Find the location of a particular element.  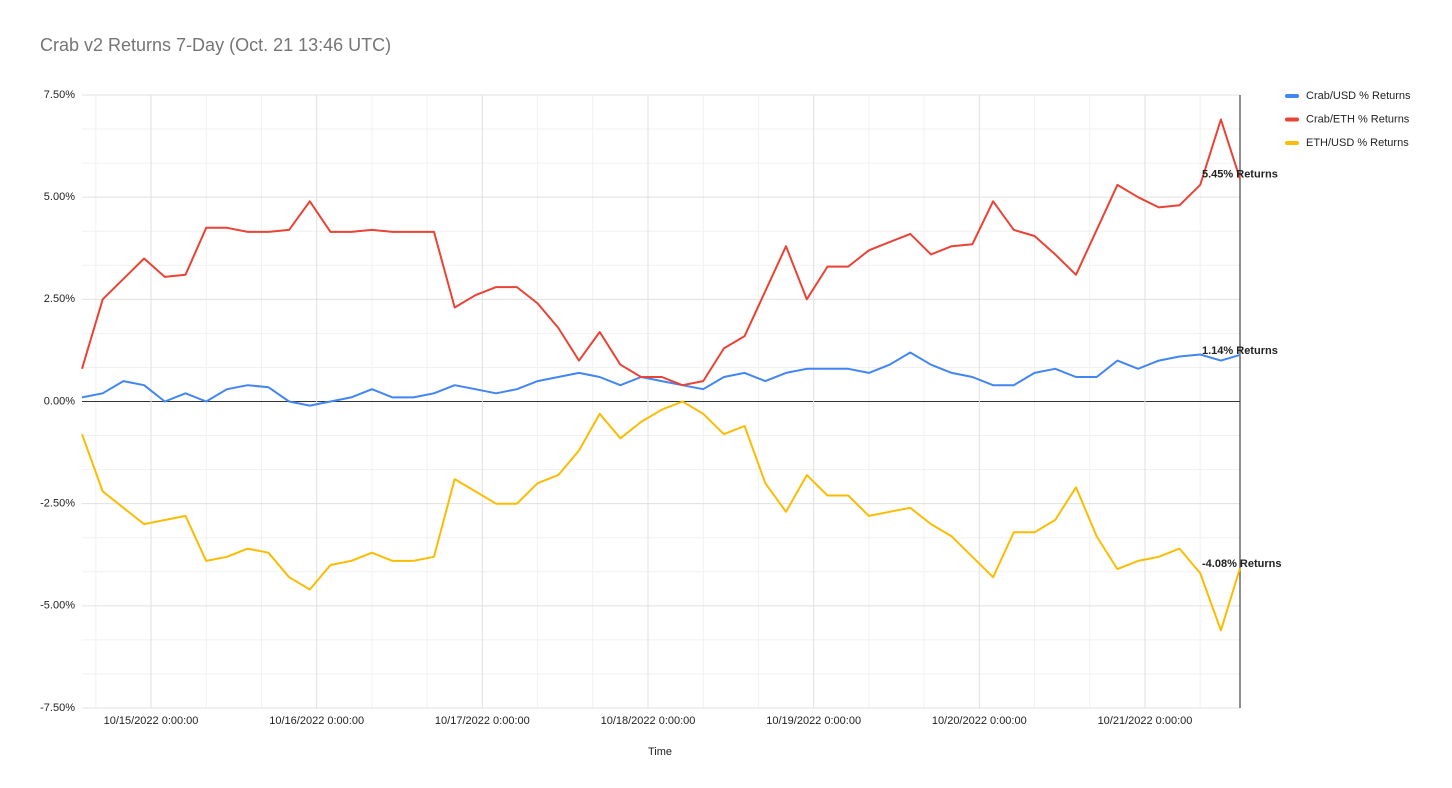

x-tick-label: 10/16/2022 0:00:00 is located at coordinates (316, 721).